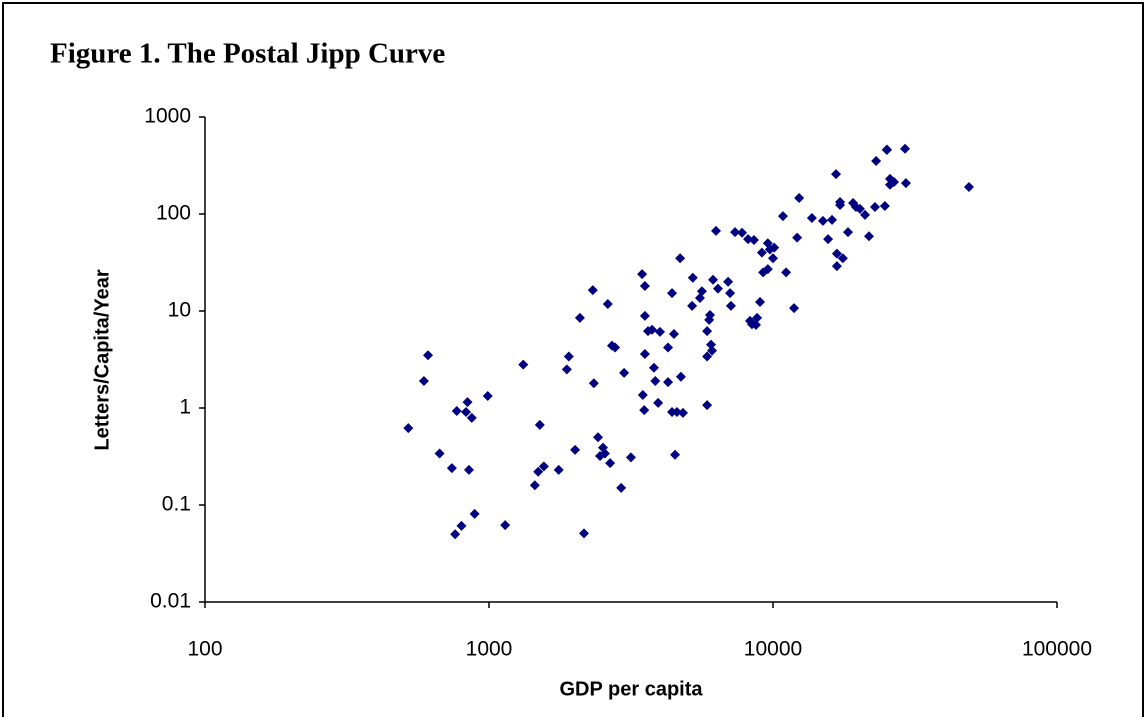 Image resolution: width=1148 pixels, height=717 pixels. I want to click on y-tick-label: 0.1, so click(176, 504).